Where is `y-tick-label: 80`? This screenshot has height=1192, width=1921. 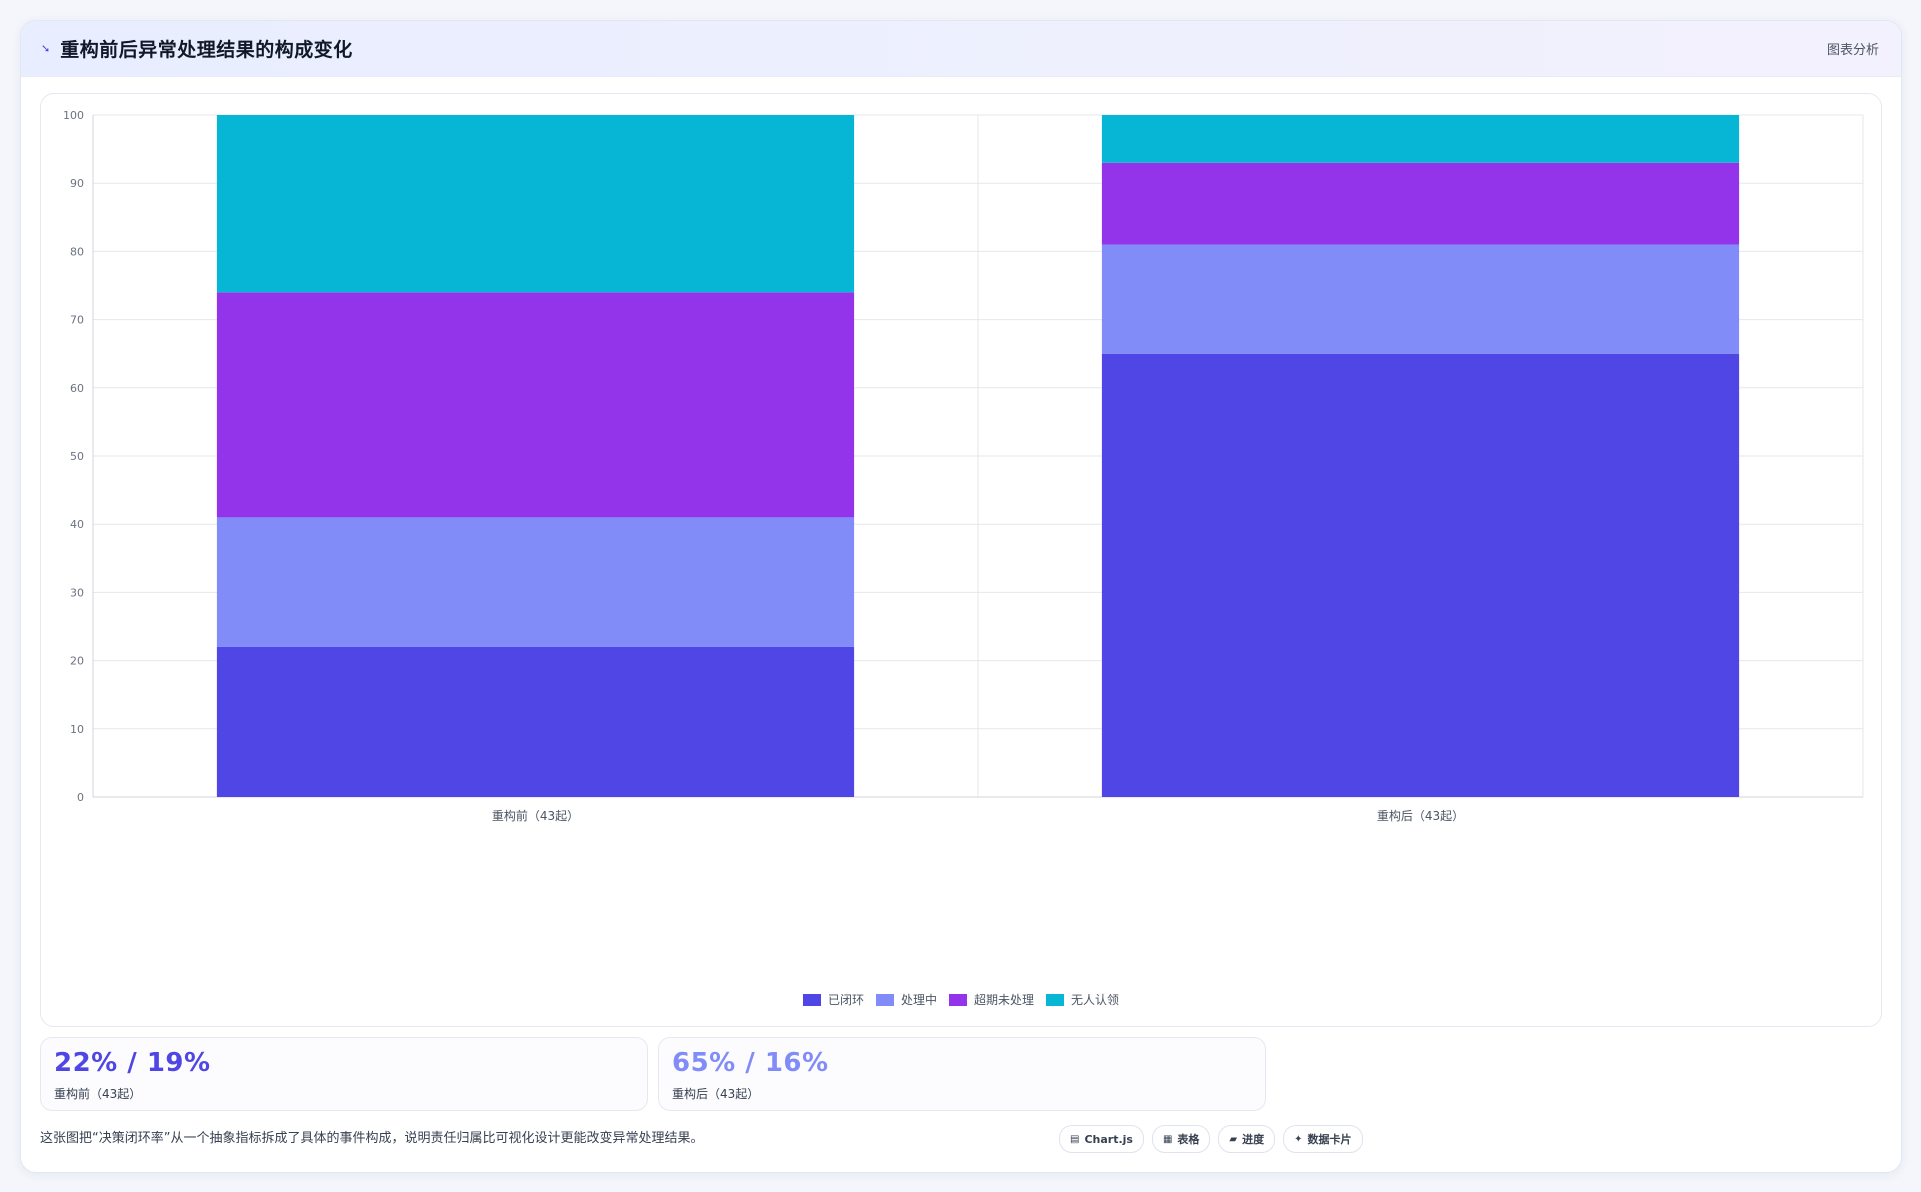 y-tick-label: 80 is located at coordinates (77, 251).